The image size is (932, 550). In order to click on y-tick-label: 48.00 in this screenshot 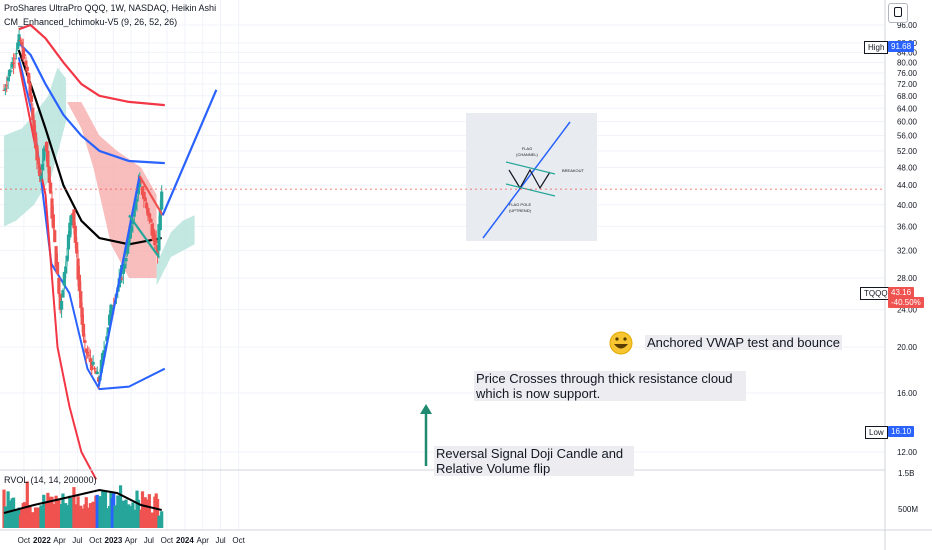, I will do `click(907, 167)`.